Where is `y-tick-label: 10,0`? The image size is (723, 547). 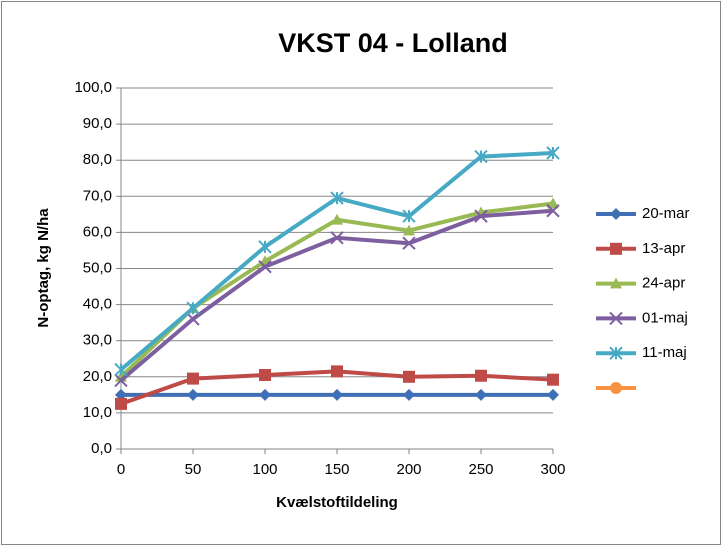
y-tick-label: 10,0 is located at coordinates (97, 412).